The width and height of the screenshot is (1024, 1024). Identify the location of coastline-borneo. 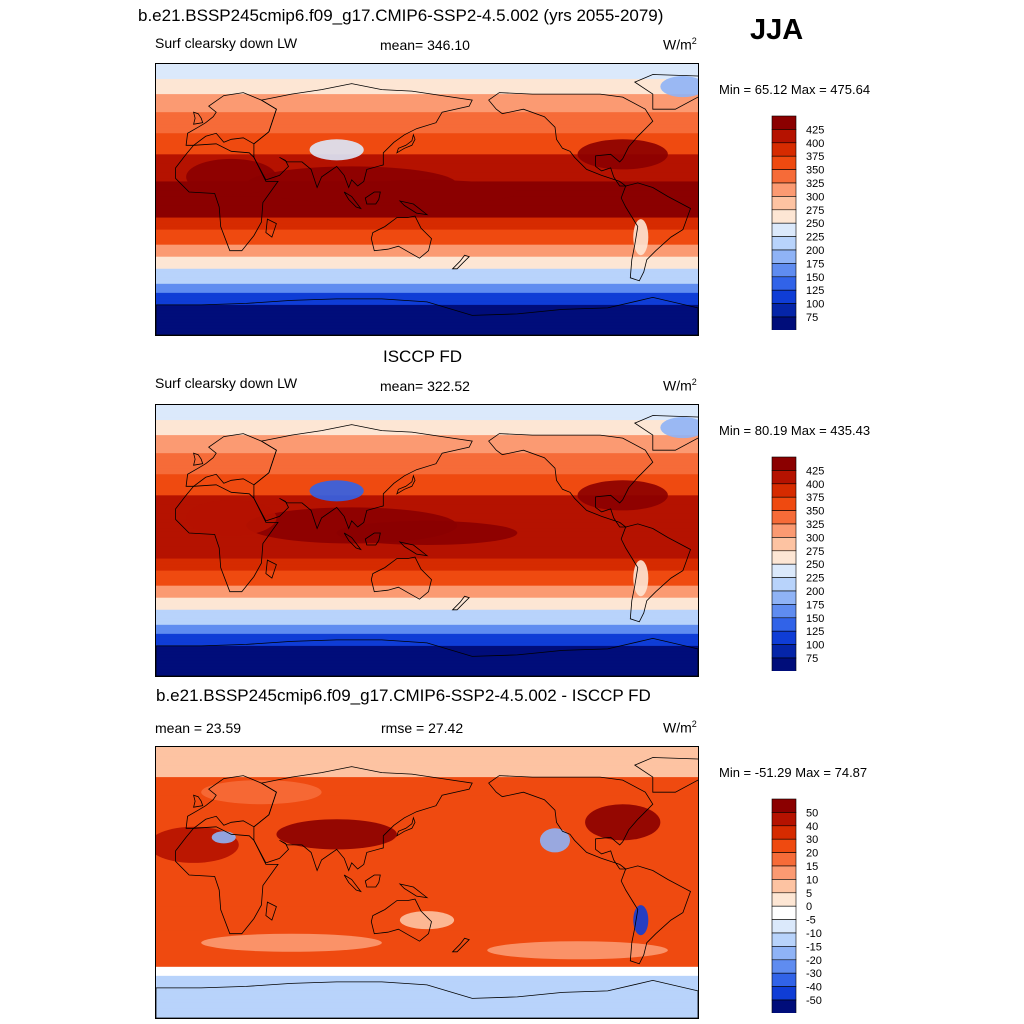
(372, 881).